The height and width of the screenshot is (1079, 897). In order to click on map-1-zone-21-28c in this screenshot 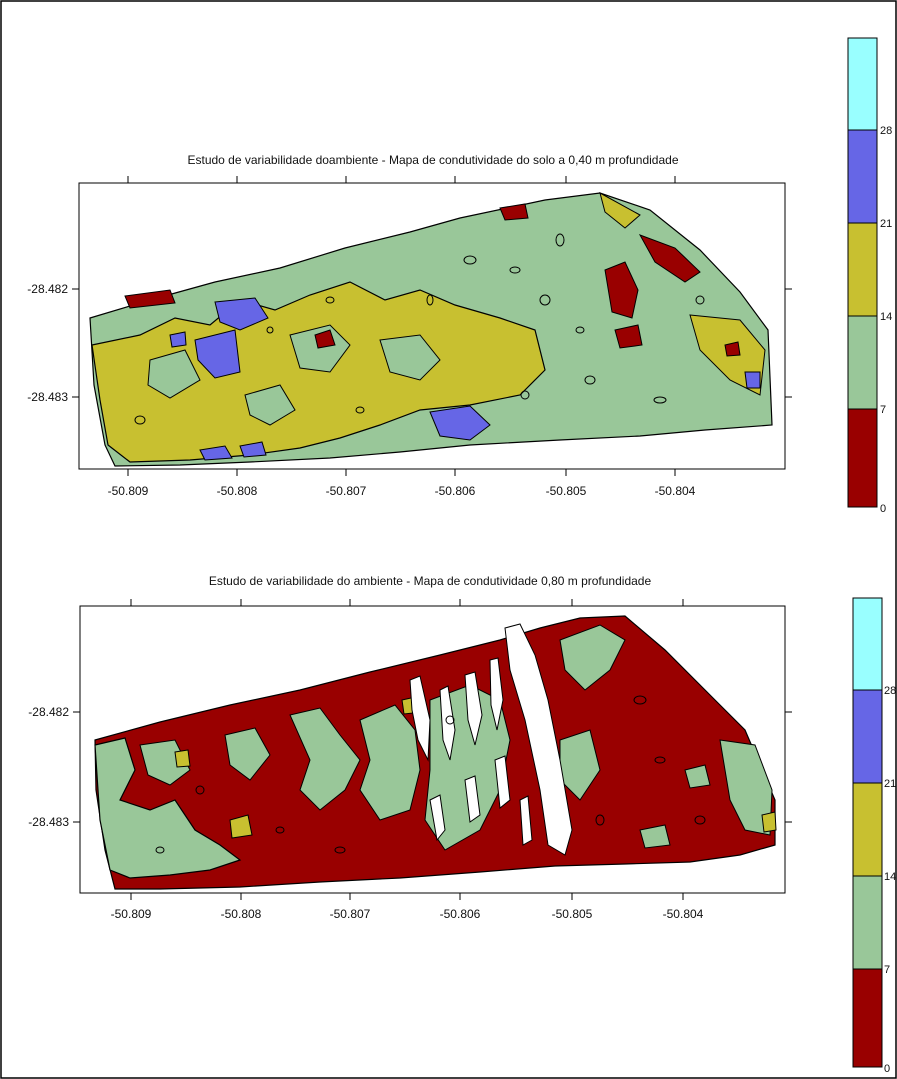, I will do `click(460, 423)`.